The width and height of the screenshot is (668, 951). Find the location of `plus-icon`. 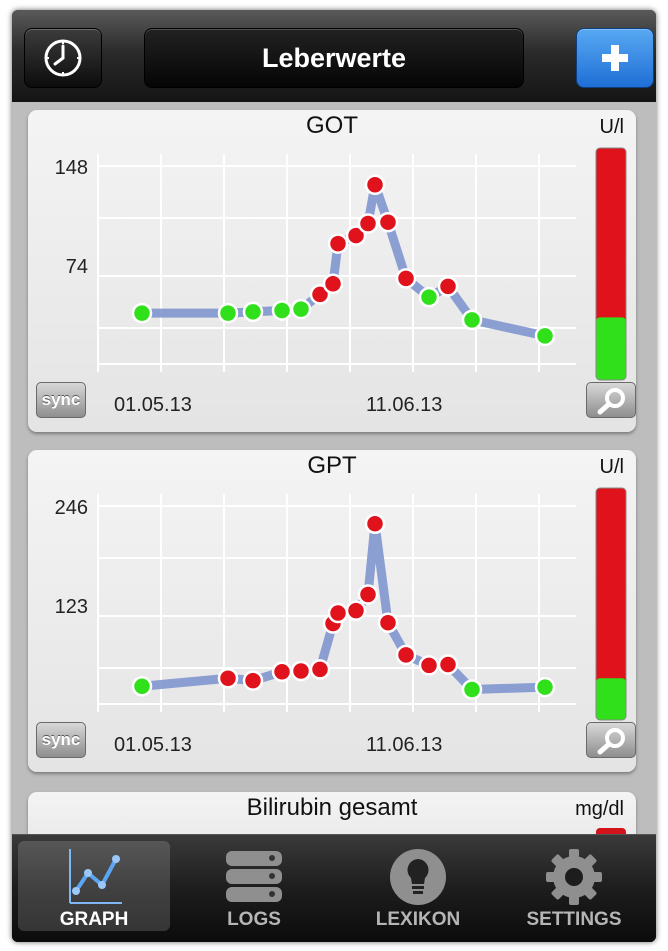

plus-icon is located at coordinates (615, 58).